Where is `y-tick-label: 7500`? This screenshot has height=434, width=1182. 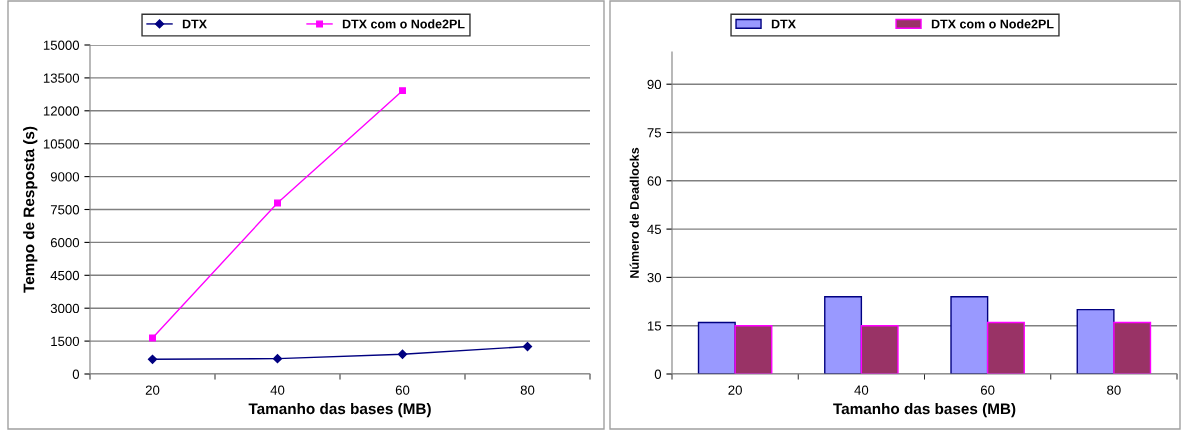
y-tick-label: 7500 is located at coordinates (65, 210).